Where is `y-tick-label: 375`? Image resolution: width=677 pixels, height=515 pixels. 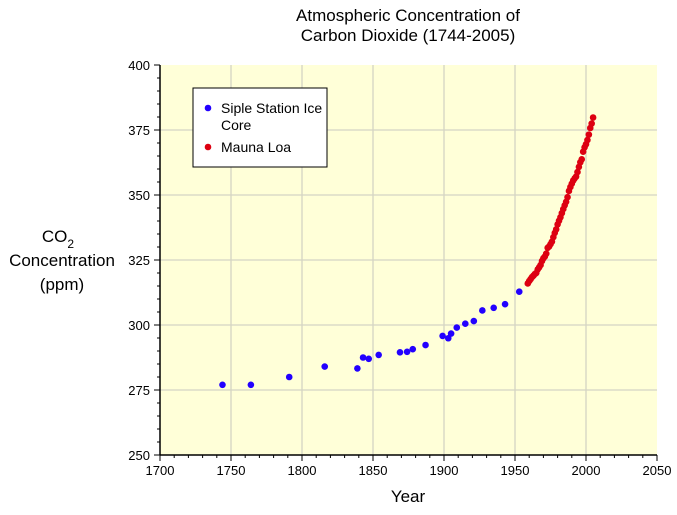
y-tick-label: 375 is located at coordinates (139, 130).